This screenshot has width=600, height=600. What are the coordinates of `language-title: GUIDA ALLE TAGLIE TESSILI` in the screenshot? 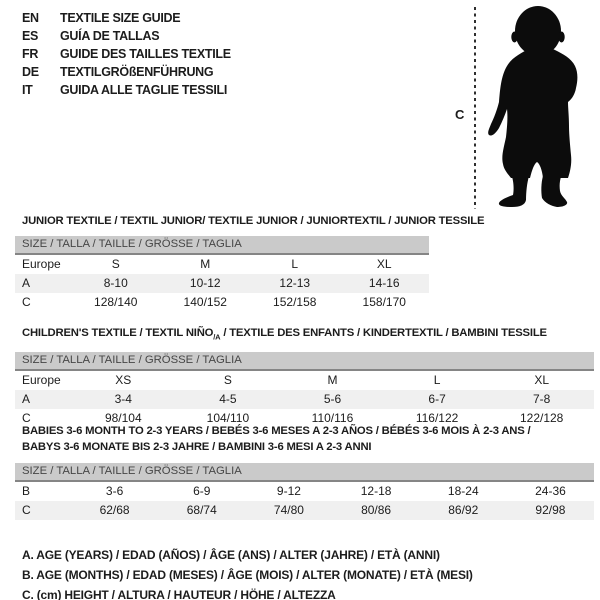 It's located at (144, 90).